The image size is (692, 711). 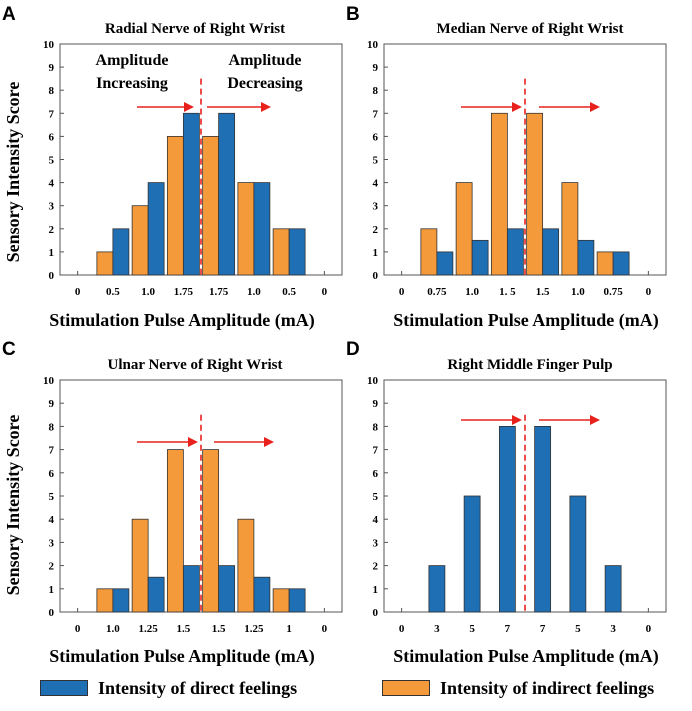 What do you see at coordinates (195, 29) in the screenshot?
I see `panel-title: Radial Nerve of Right Wrist` at bounding box center [195, 29].